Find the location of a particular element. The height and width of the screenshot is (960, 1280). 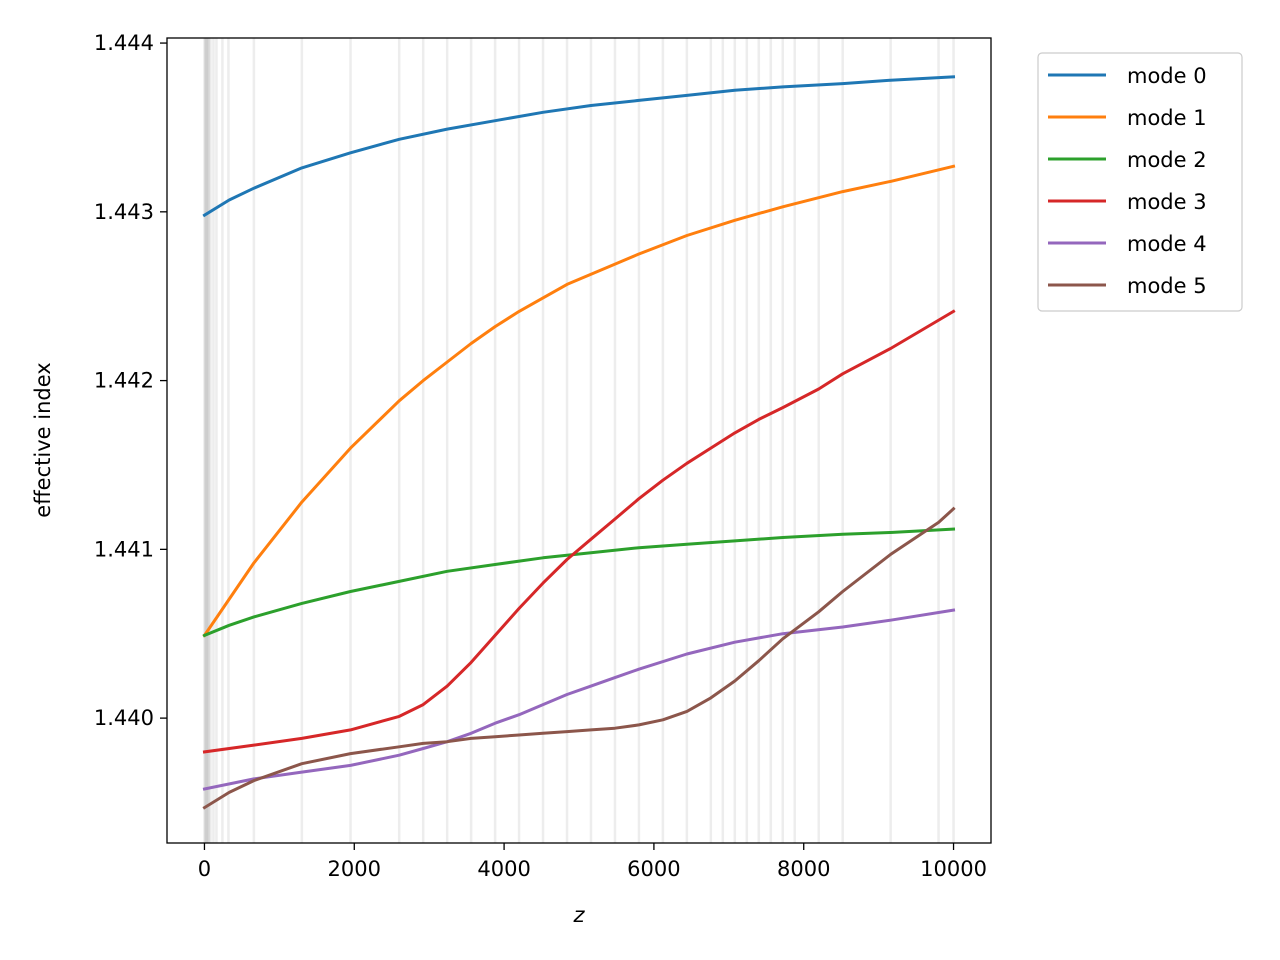

legend-label-mode-4: mode 4 is located at coordinates (1167, 244).